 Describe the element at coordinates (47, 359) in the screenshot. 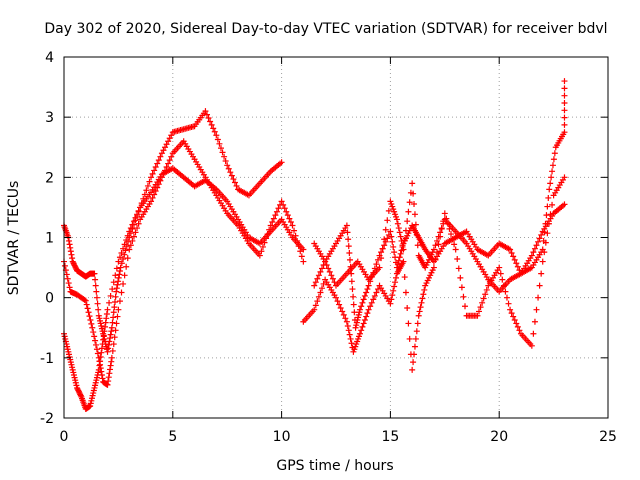

I see `y-tick-label: -1` at that location.